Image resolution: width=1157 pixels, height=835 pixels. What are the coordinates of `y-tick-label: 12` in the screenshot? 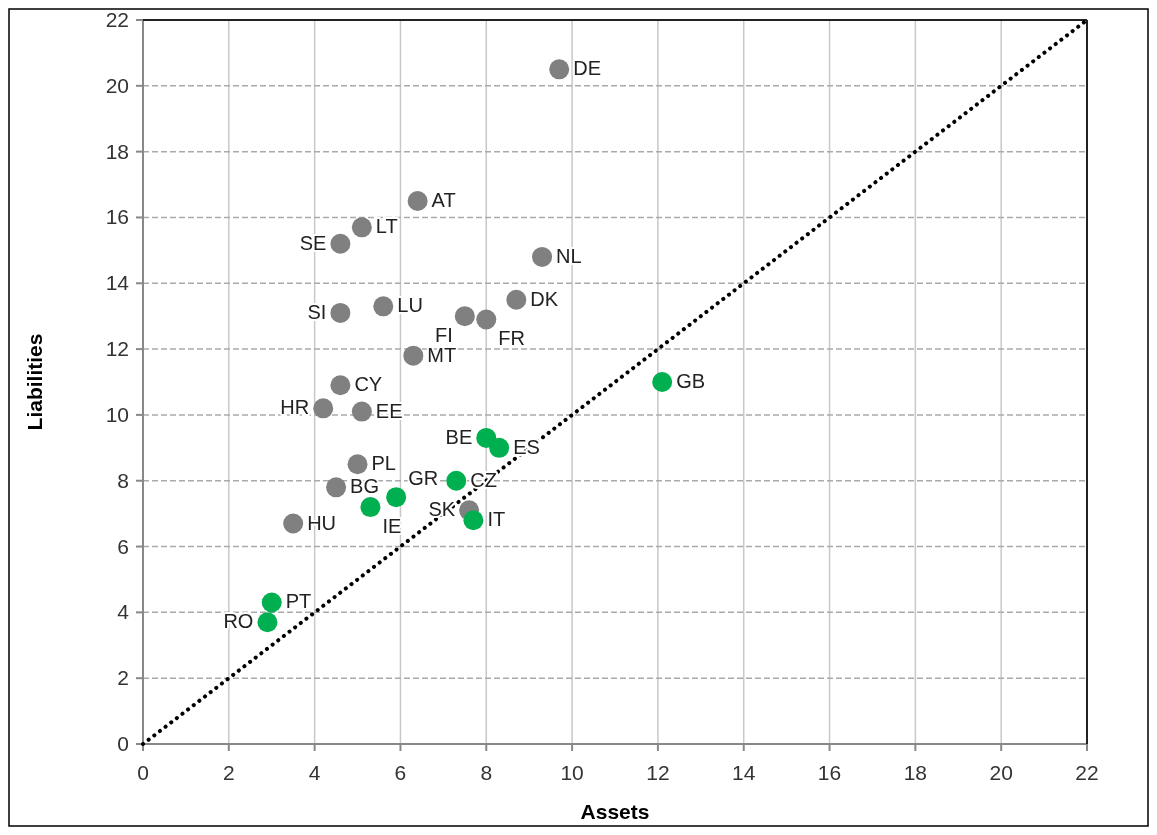 It's located at (117, 349).